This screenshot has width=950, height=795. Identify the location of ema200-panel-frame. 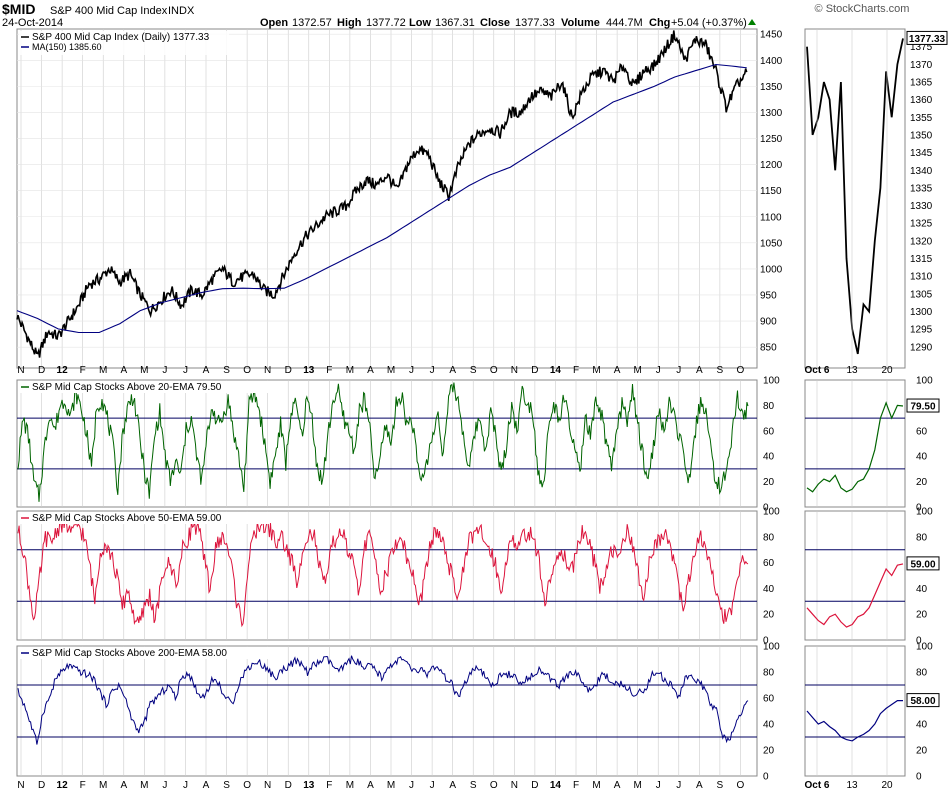
(387, 711).